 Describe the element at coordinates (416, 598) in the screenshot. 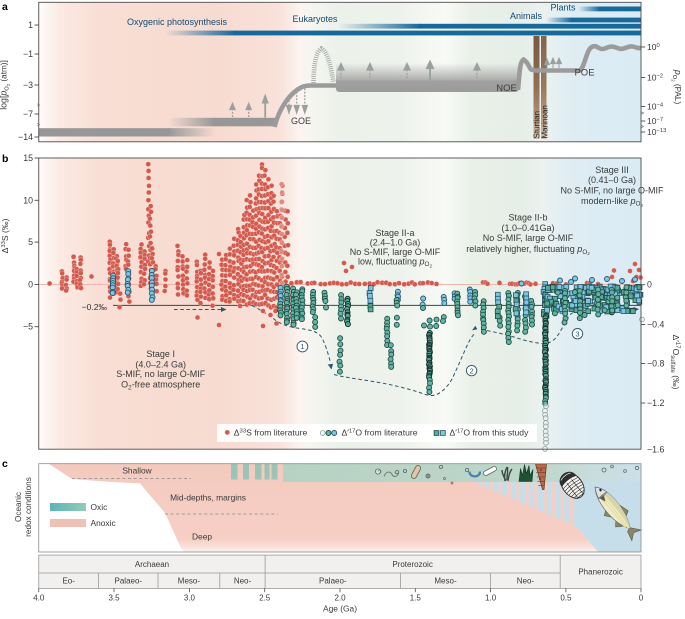

I see `svg-text: 1.5` at that location.